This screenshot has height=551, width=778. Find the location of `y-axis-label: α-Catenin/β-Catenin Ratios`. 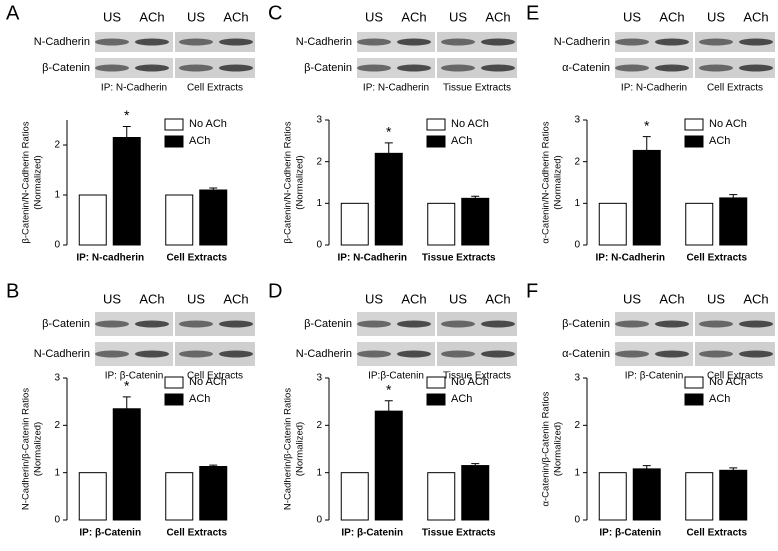

y-axis-label: α-Catenin/β-Catenin Ratios is located at coordinates (546, 448).